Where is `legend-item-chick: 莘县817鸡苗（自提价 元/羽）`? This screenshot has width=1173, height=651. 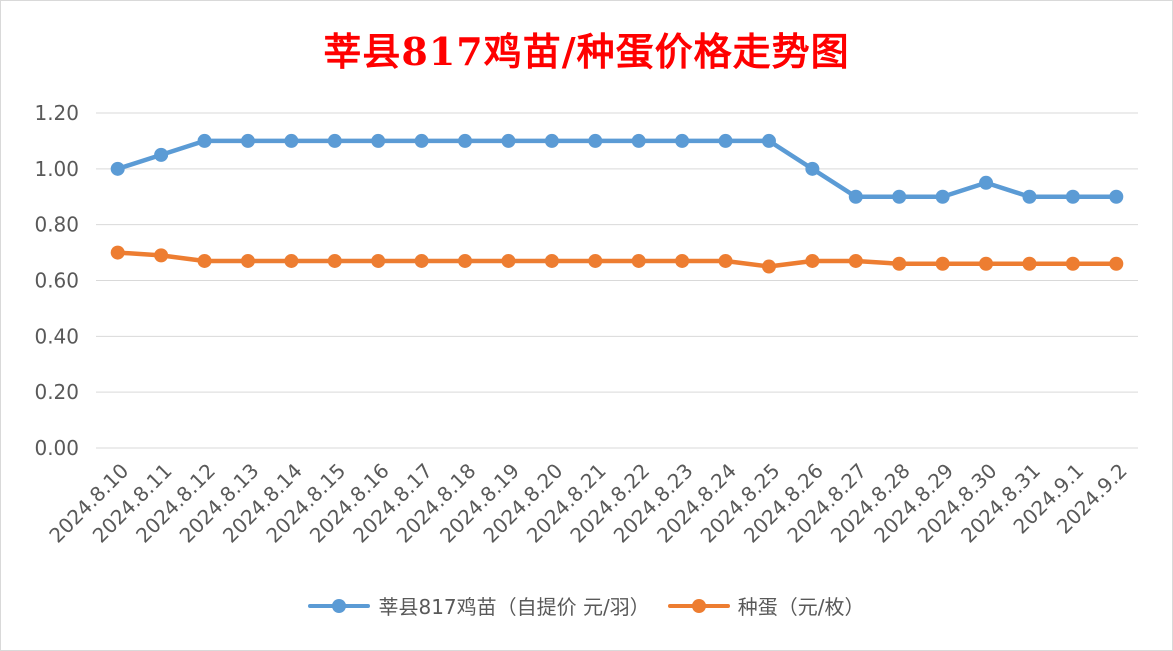 legend-item-chick: 莘县817鸡苗（自提价 元/羽） is located at coordinates (479, 605).